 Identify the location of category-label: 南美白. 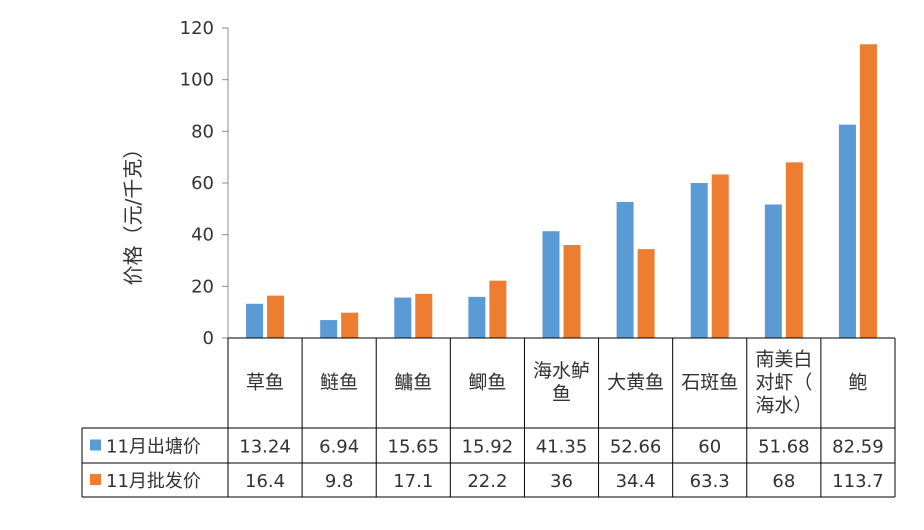
(783, 360).